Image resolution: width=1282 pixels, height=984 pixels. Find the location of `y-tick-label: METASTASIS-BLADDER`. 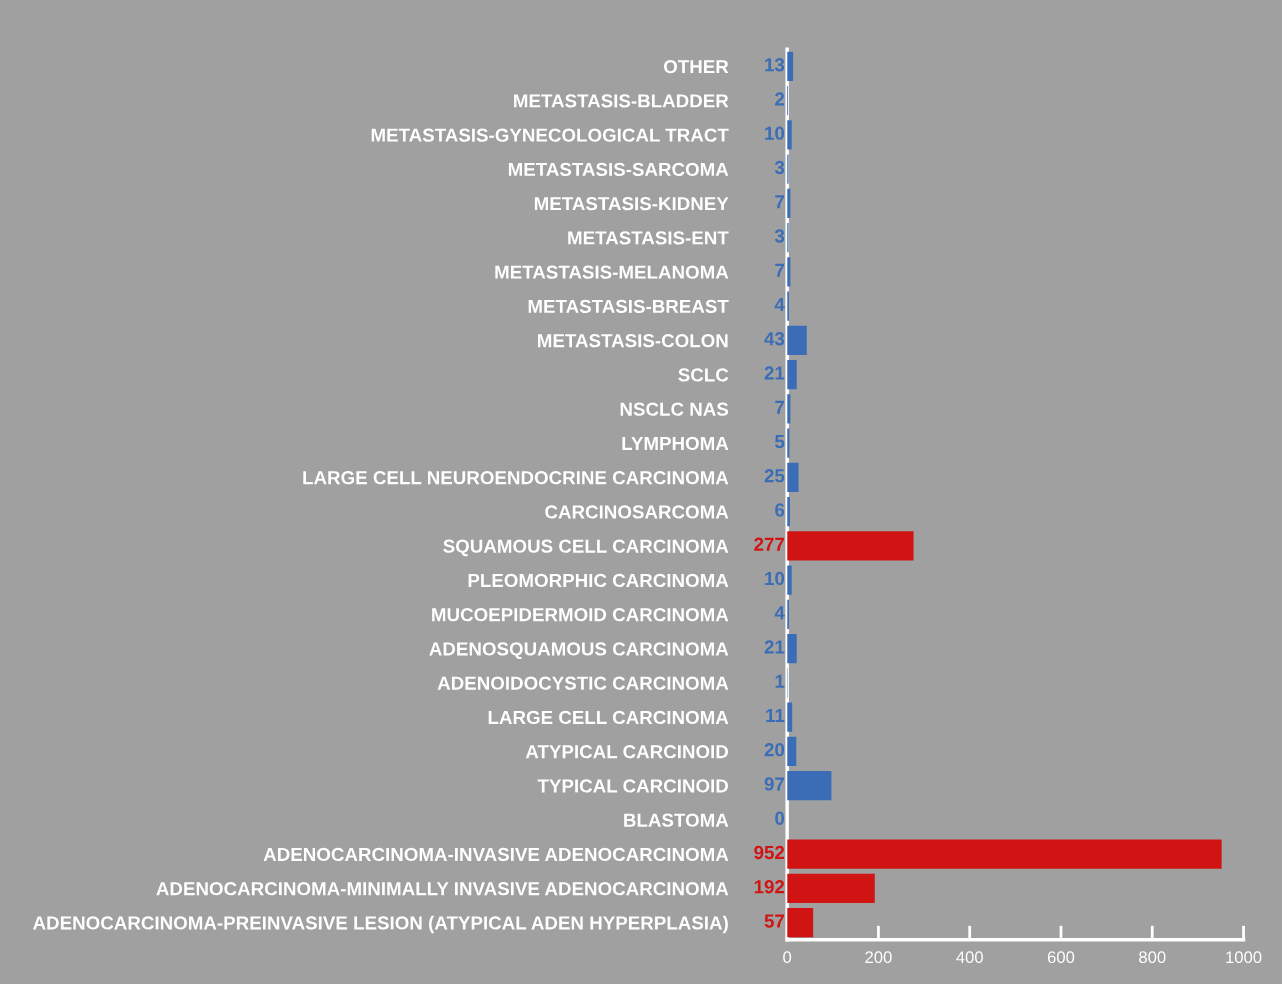

y-tick-label: METASTASIS-BLADDER is located at coordinates (621, 101).